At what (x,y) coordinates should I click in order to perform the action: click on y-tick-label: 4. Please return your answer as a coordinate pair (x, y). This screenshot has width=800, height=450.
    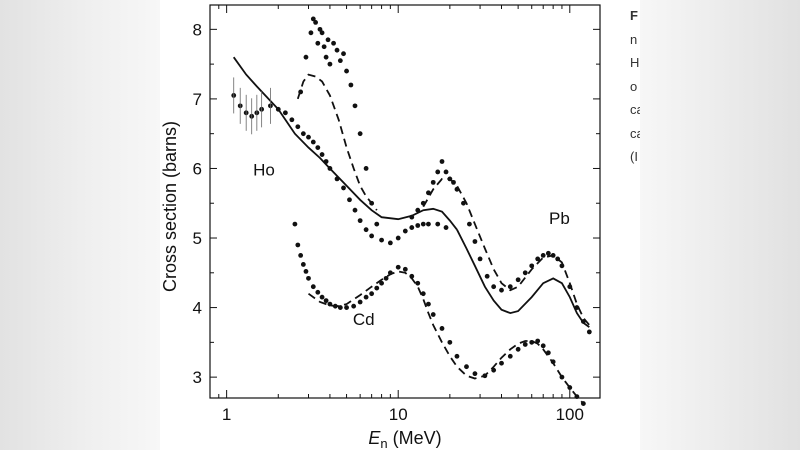
    Looking at the image, I should click on (197, 308).